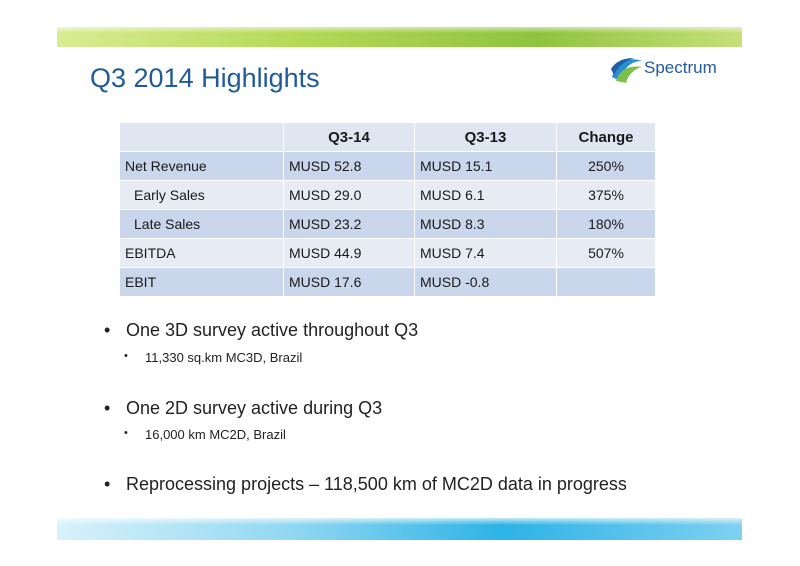  What do you see at coordinates (680, 67) in the screenshot?
I see `logo-text: Spectrum` at bounding box center [680, 67].